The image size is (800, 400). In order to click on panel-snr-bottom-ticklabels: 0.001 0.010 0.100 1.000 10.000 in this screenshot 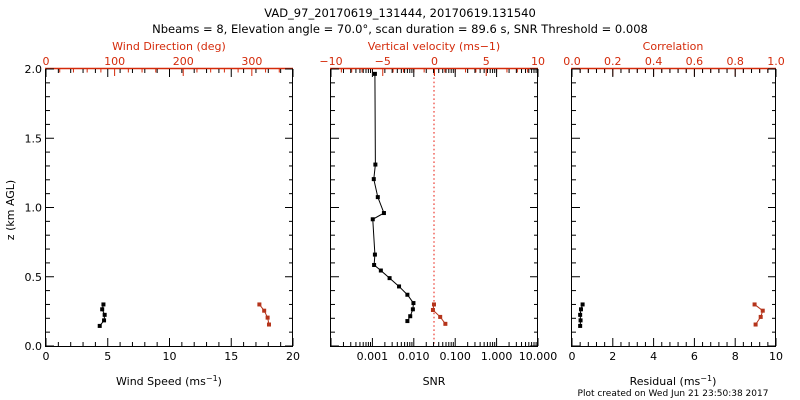, I will do `click(457, 356)`.